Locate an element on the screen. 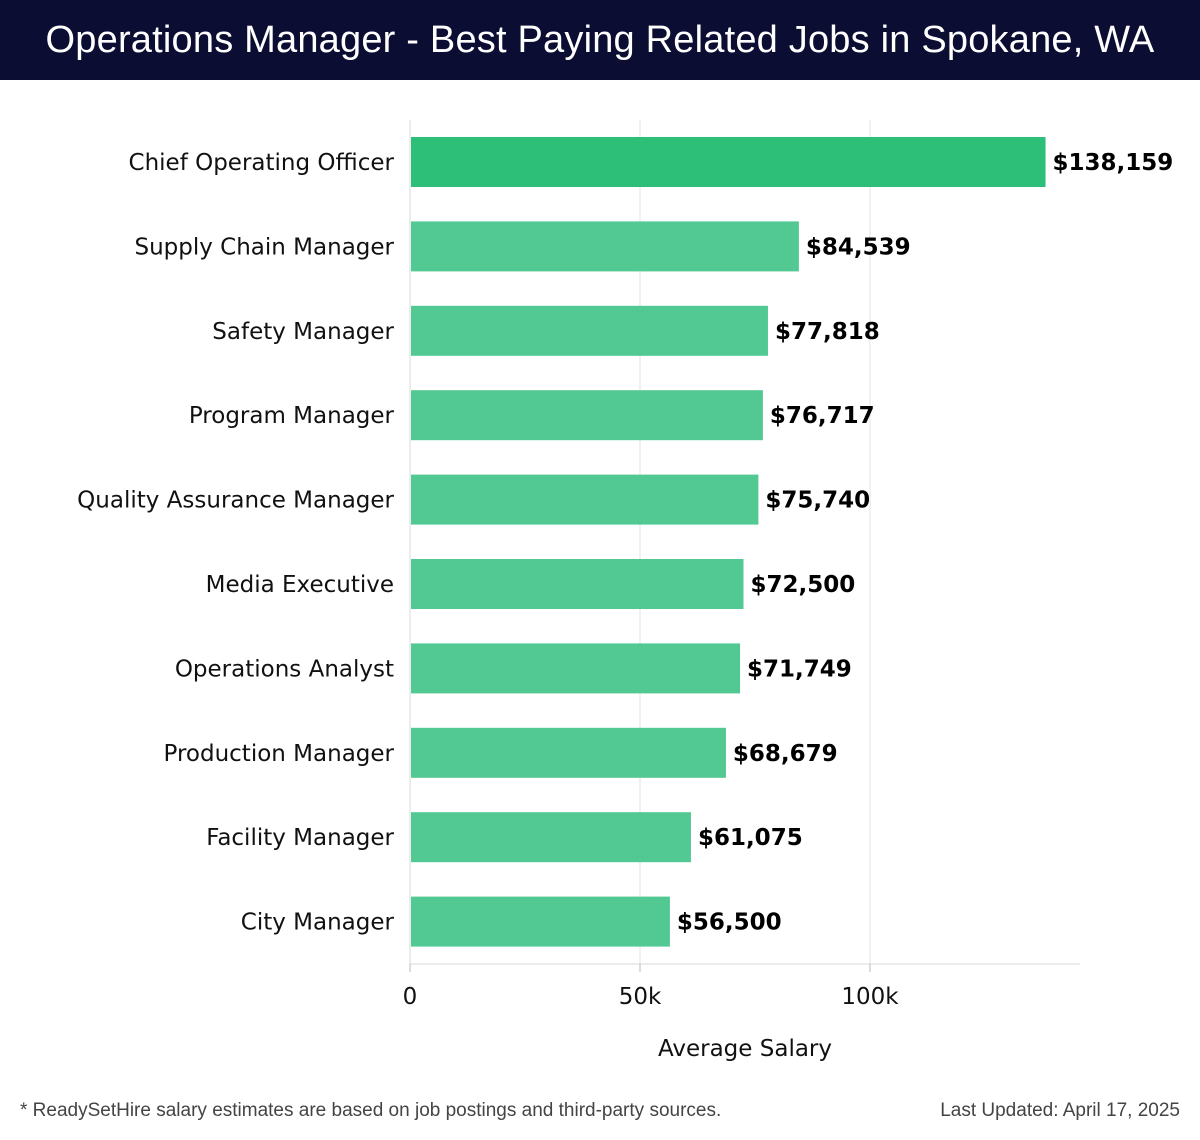 The width and height of the screenshot is (1200, 1140). category-label: Quality Assurance Manager is located at coordinates (235, 501).